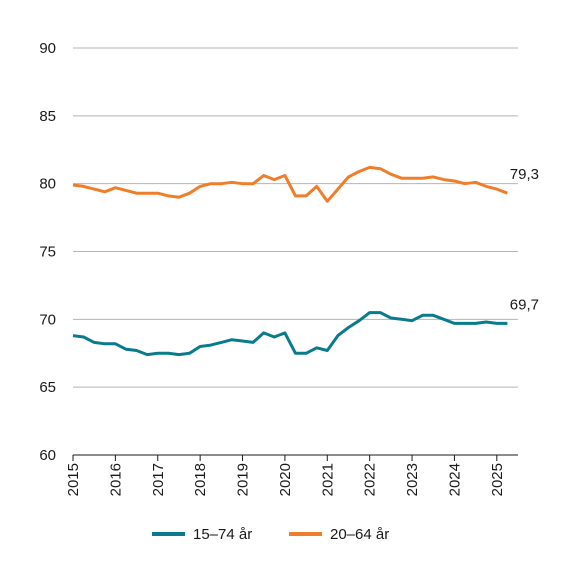  Describe the element at coordinates (47, 319) in the screenshot. I see `y-tick-label: 70` at that location.